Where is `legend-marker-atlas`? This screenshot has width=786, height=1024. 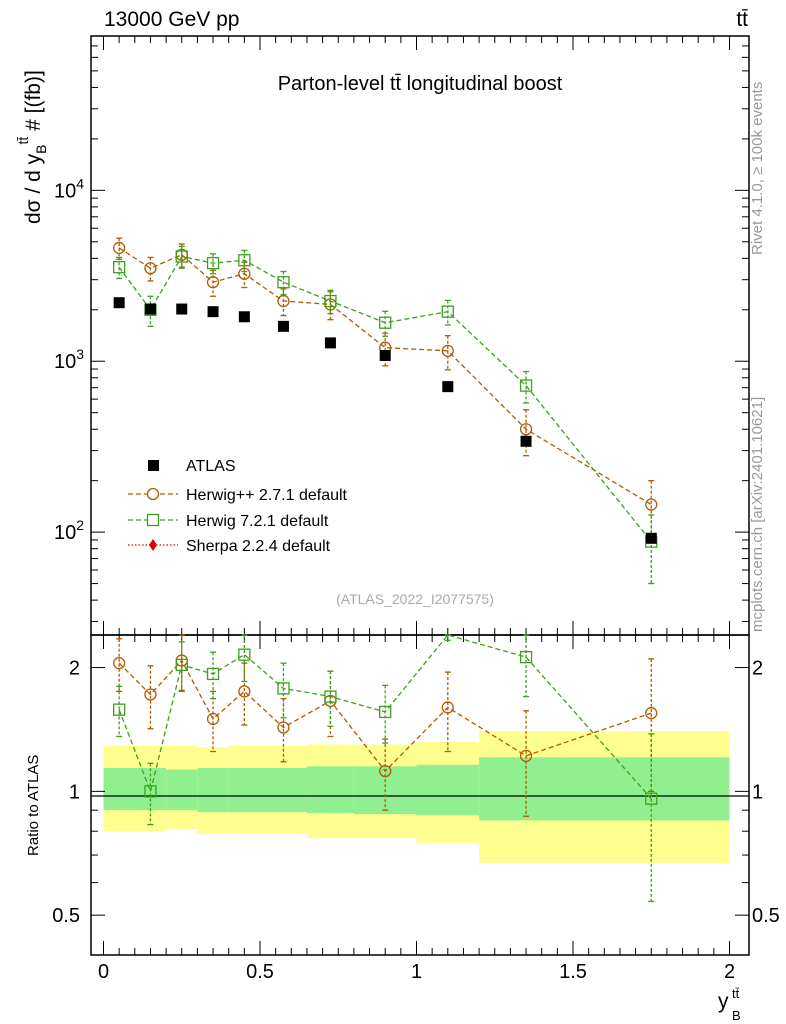
legend-marker-atlas is located at coordinates (153, 465).